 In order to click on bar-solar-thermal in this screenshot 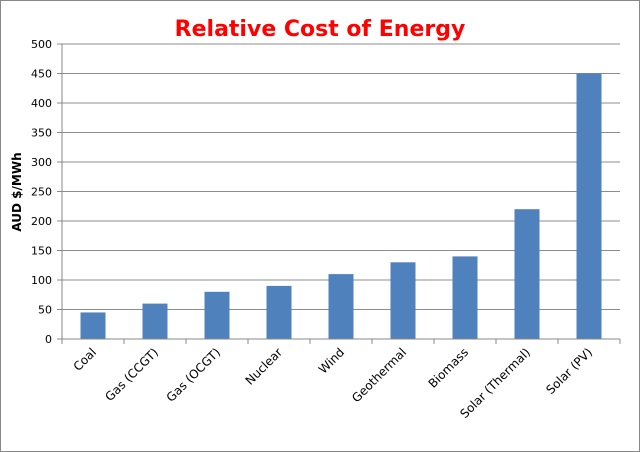, I will do `click(527, 274)`.